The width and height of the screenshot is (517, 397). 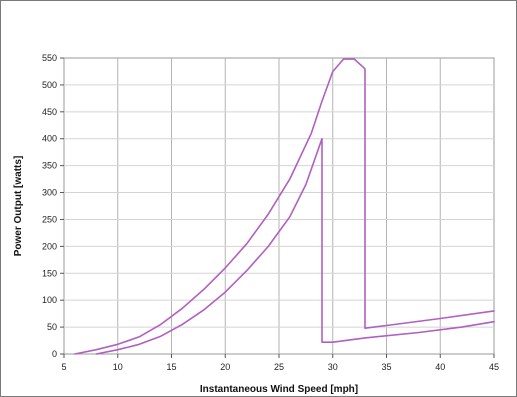 I want to click on y-tick-label: 400, so click(x=49, y=139).